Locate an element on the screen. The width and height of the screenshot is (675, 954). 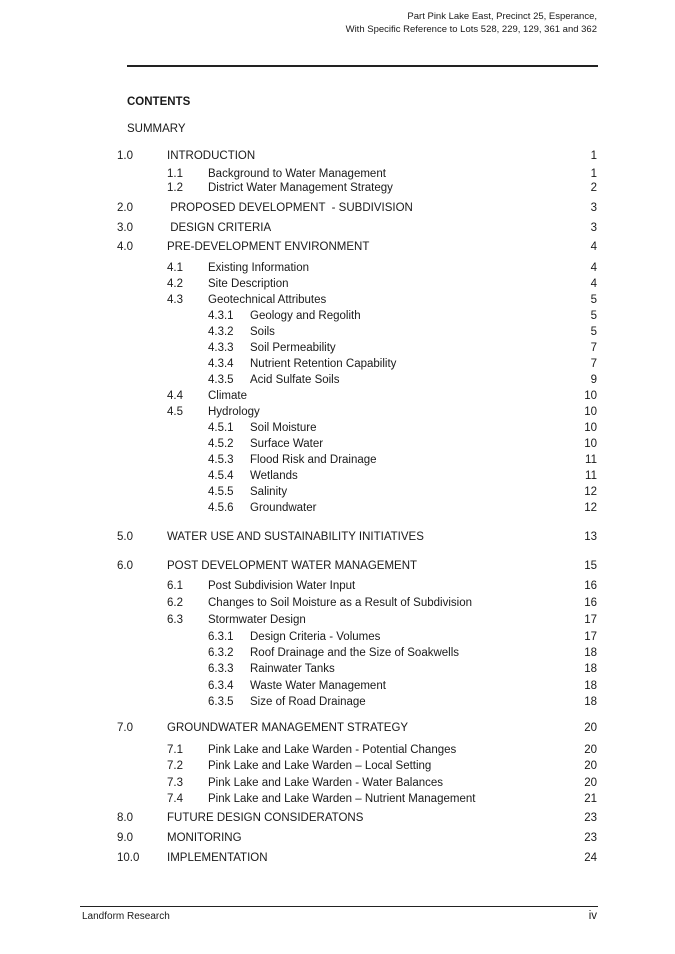
toc-entry-title: Climate is located at coordinates (227, 396).